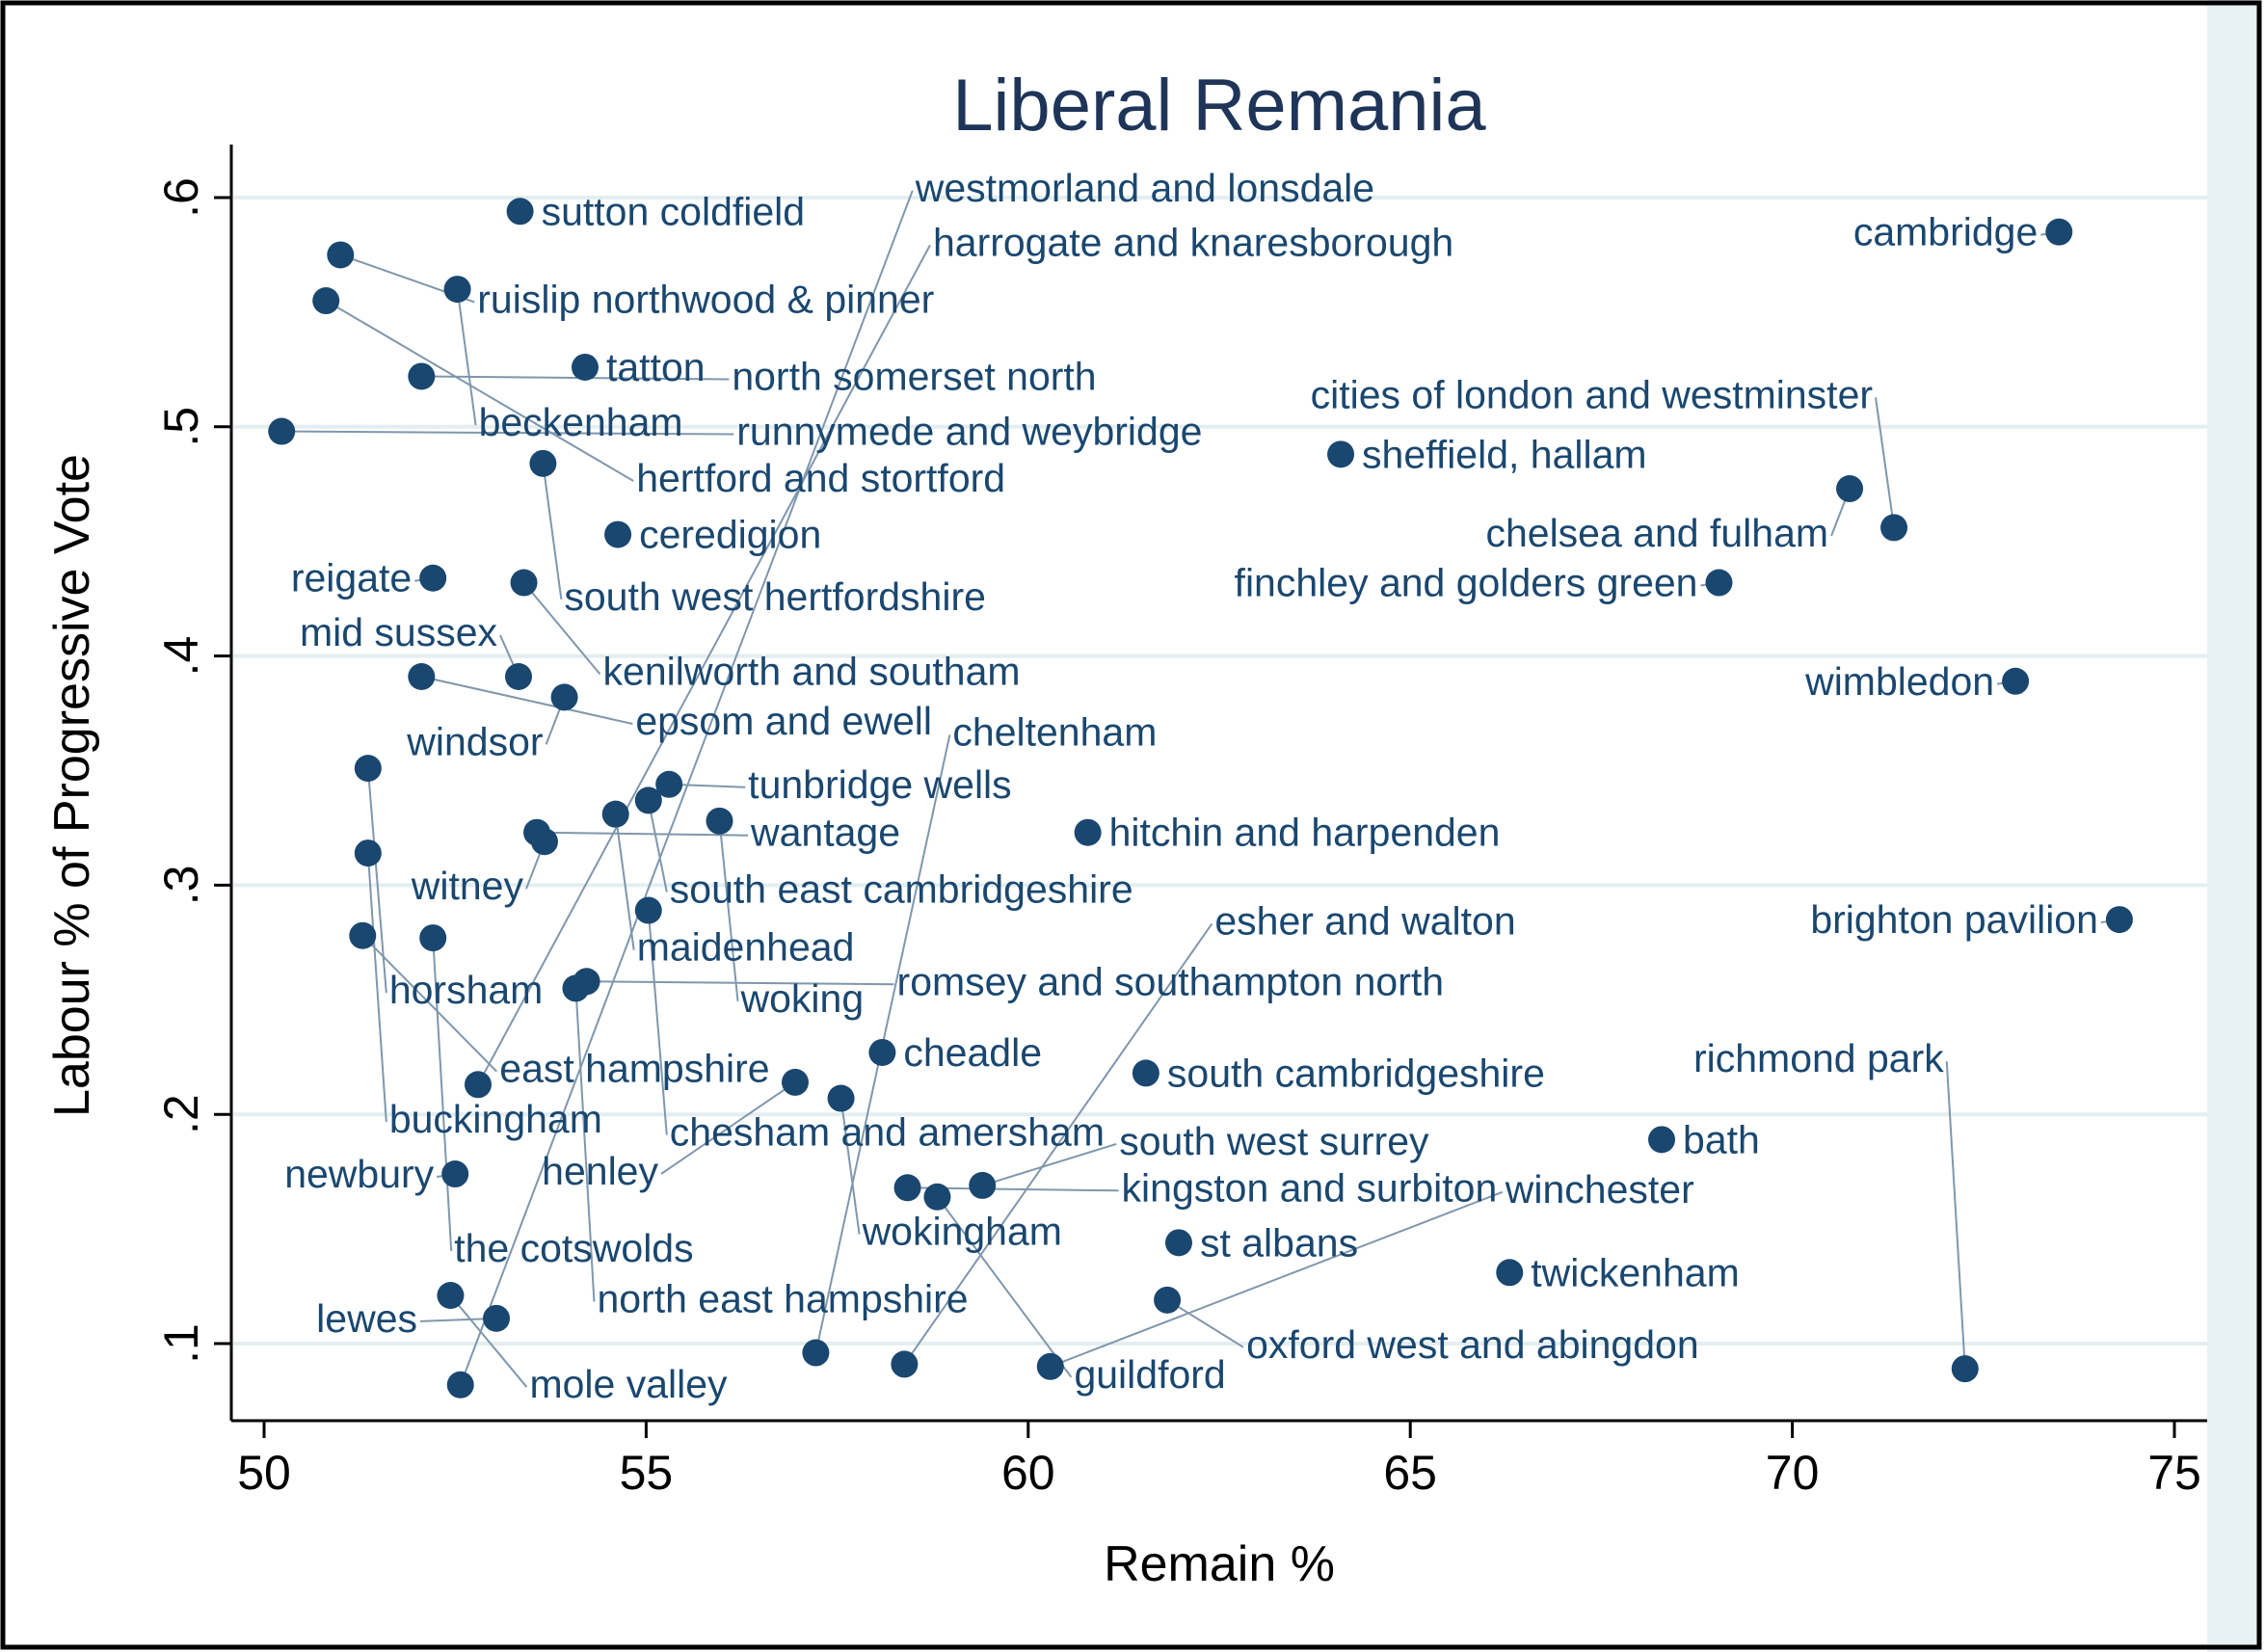 This screenshot has width=2265, height=1652. I want to click on data-point-label: chelsea and fulham, so click(1656, 533).